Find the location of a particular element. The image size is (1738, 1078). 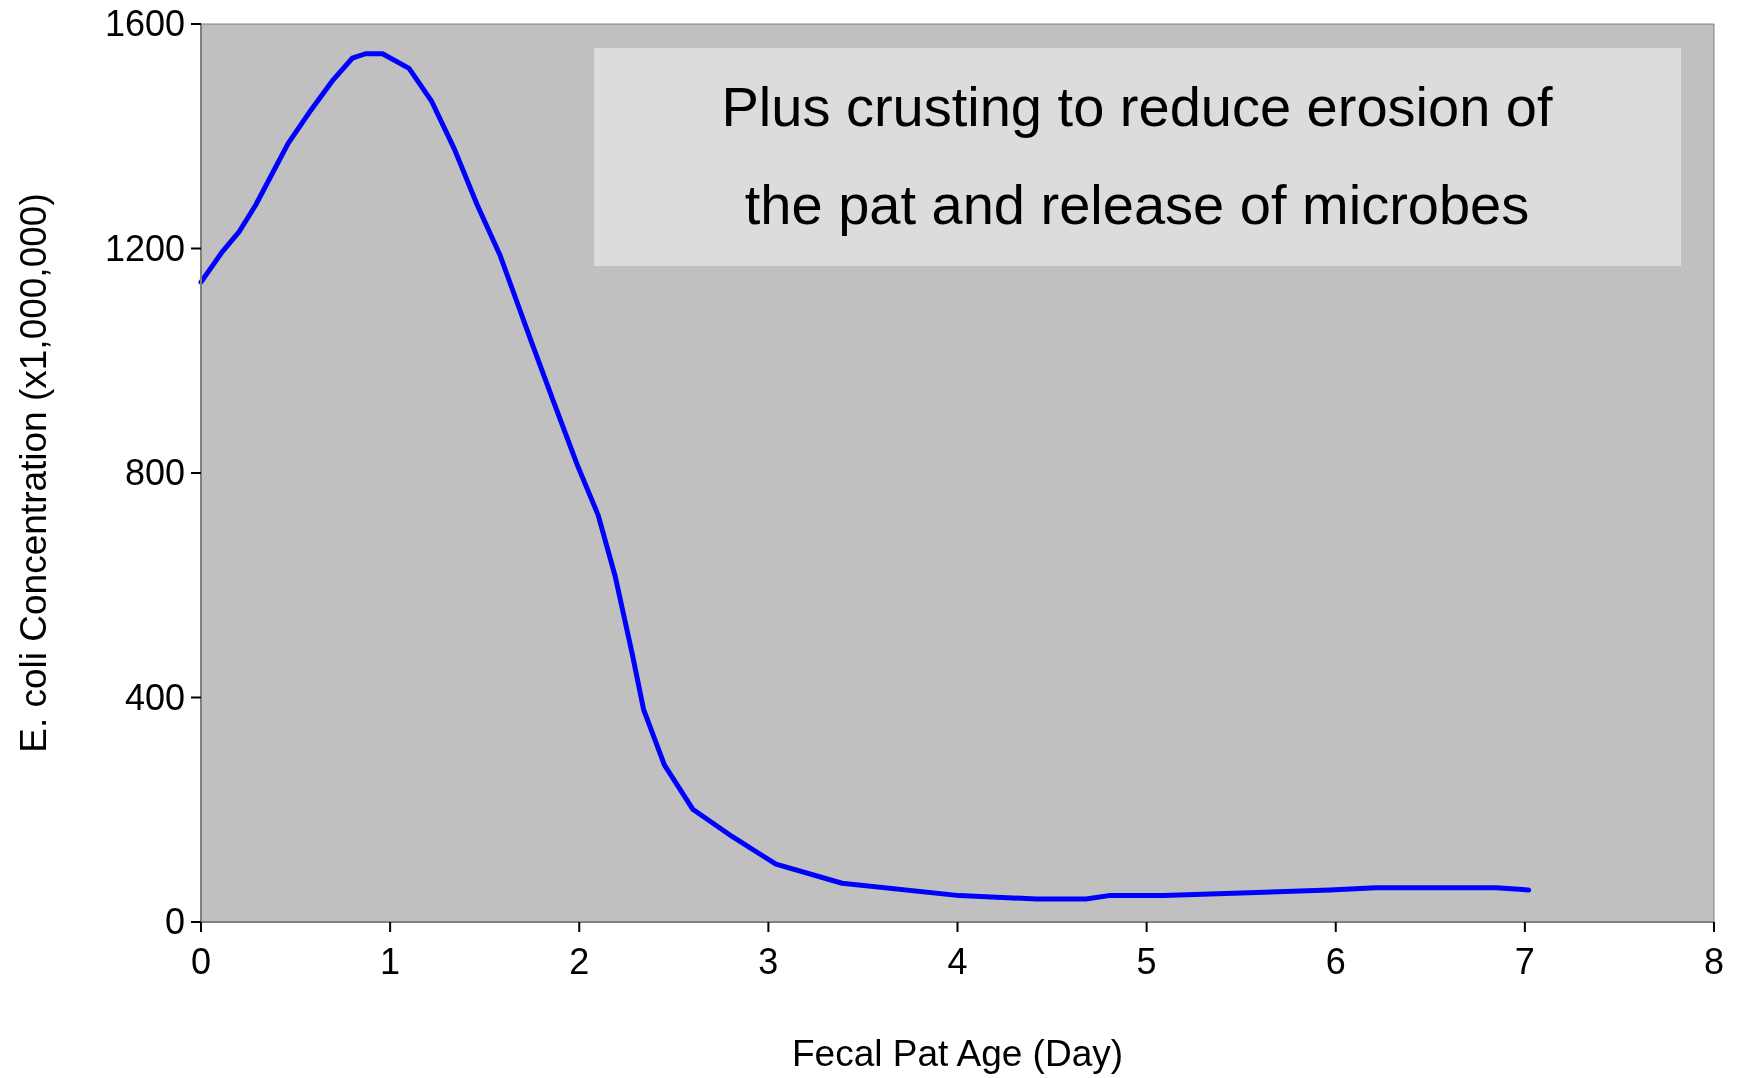

x-tick-label: 7 is located at coordinates (1524, 961).